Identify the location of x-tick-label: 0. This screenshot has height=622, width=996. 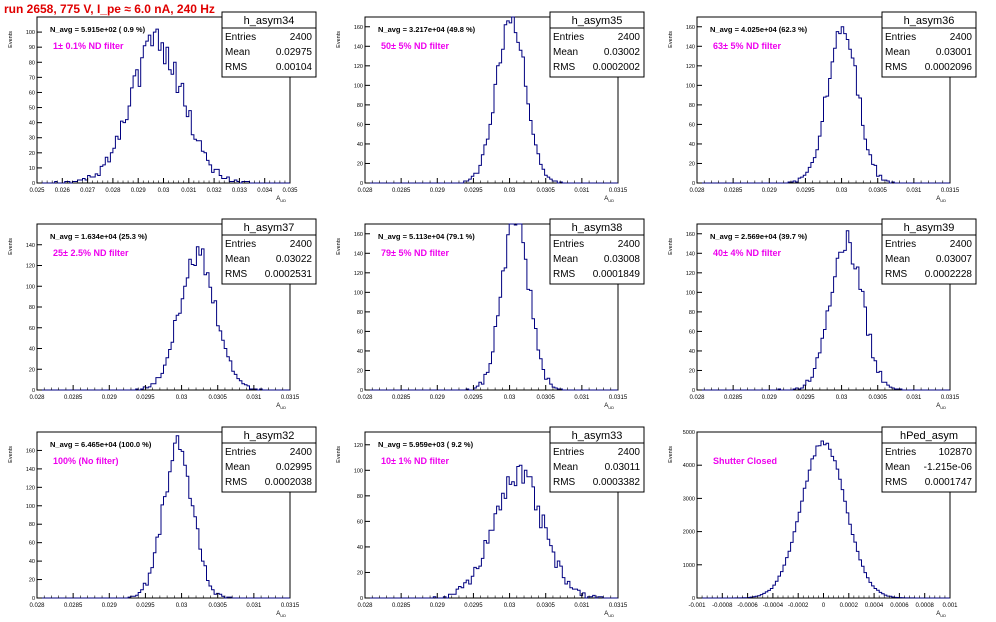
(824, 606).